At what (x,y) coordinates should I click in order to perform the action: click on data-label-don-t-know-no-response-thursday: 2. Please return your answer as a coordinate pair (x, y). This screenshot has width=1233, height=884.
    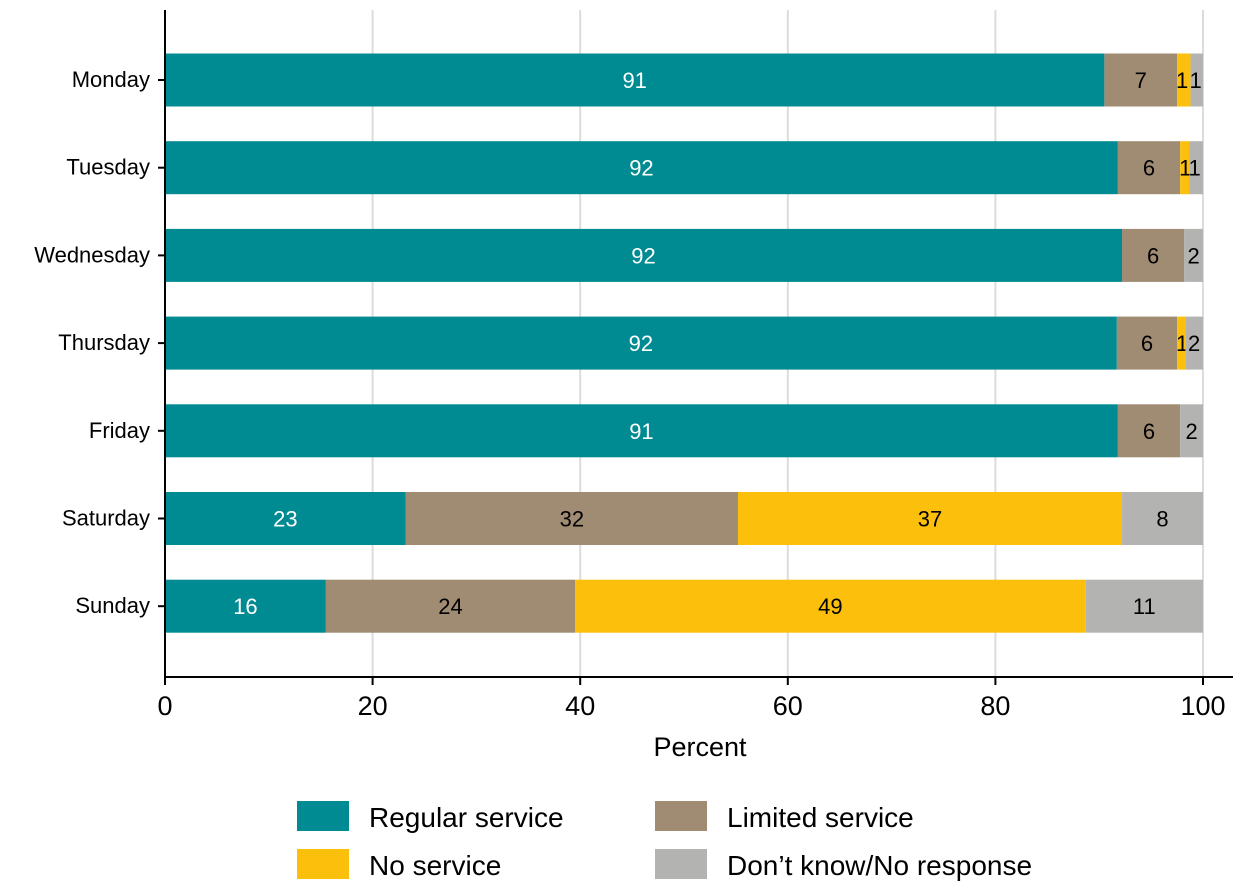
    Looking at the image, I should click on (1194, 343).